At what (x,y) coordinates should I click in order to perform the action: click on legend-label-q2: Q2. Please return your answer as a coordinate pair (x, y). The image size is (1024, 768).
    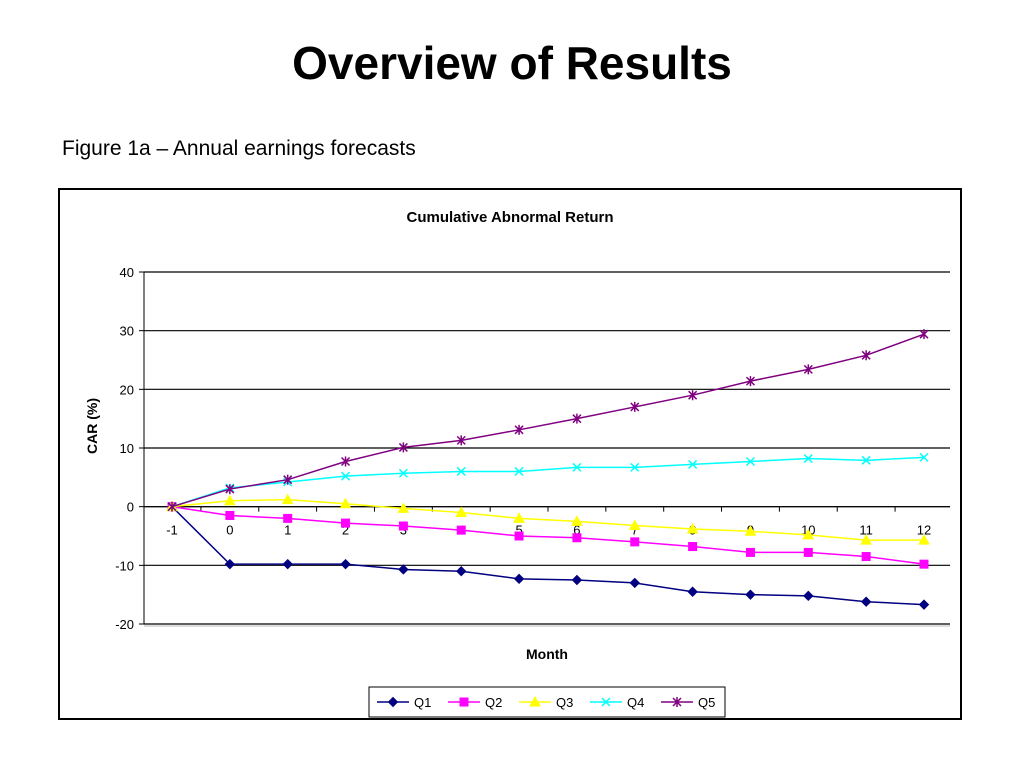
    Looking at the image, I should click on (493, 702).